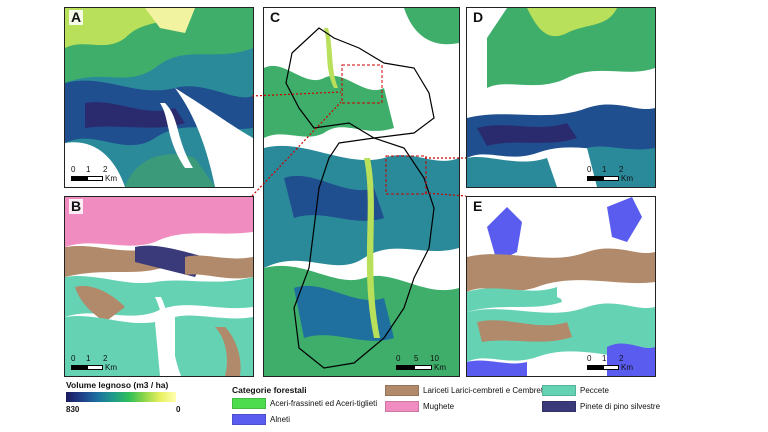 This screenshot has width=768, height=432. I want to click on legend-item-alneti: Alneti, so click(261, 419).